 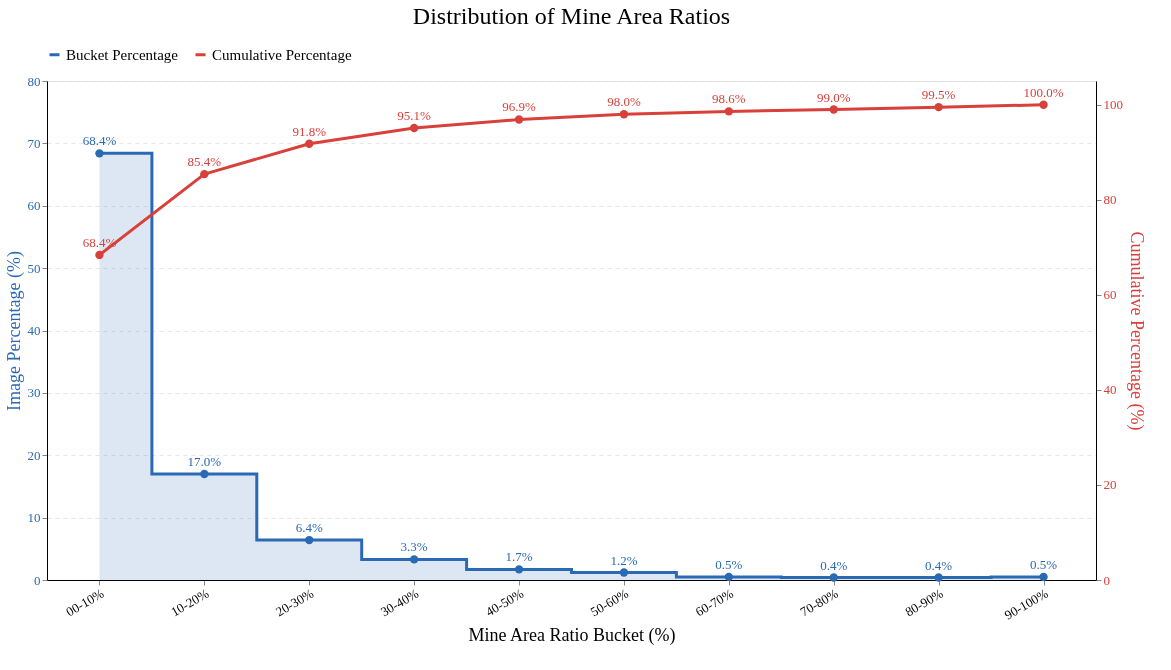 I want to click on y-tick-label: 50, so click(x=34, y=268).